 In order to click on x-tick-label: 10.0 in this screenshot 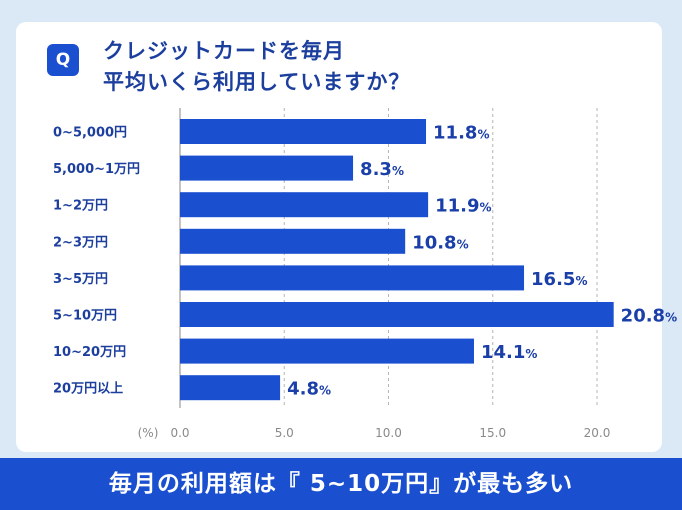, I will do `click(388, 433)`.